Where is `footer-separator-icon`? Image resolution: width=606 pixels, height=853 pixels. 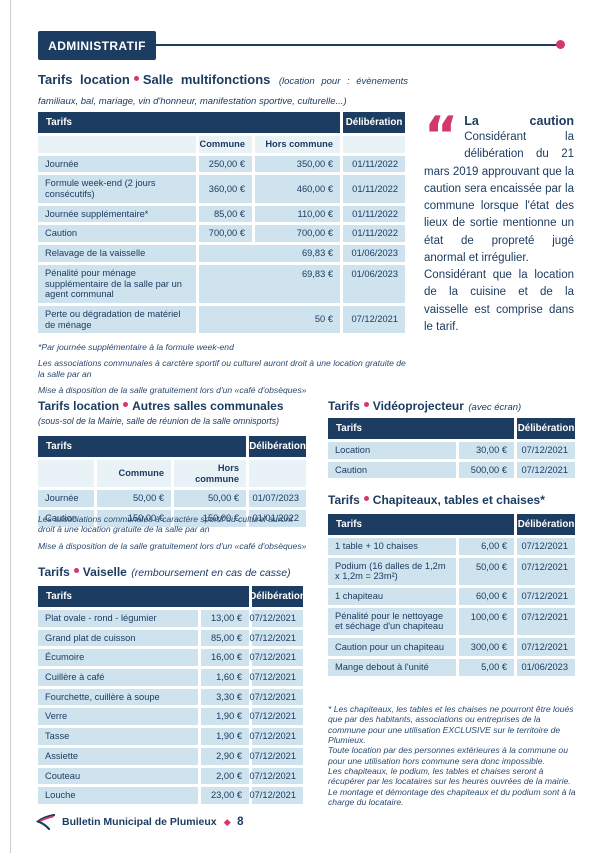
footer-separator-icon is located at coordinates (227, 822).